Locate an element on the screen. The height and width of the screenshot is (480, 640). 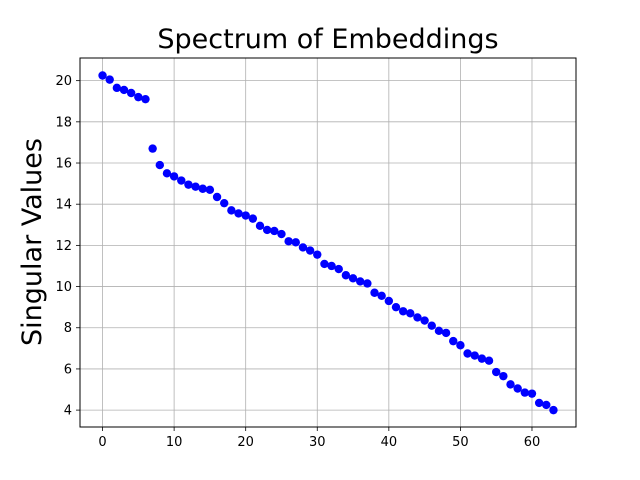
y-tick-label: 18 is located at coordinates (63, 122).